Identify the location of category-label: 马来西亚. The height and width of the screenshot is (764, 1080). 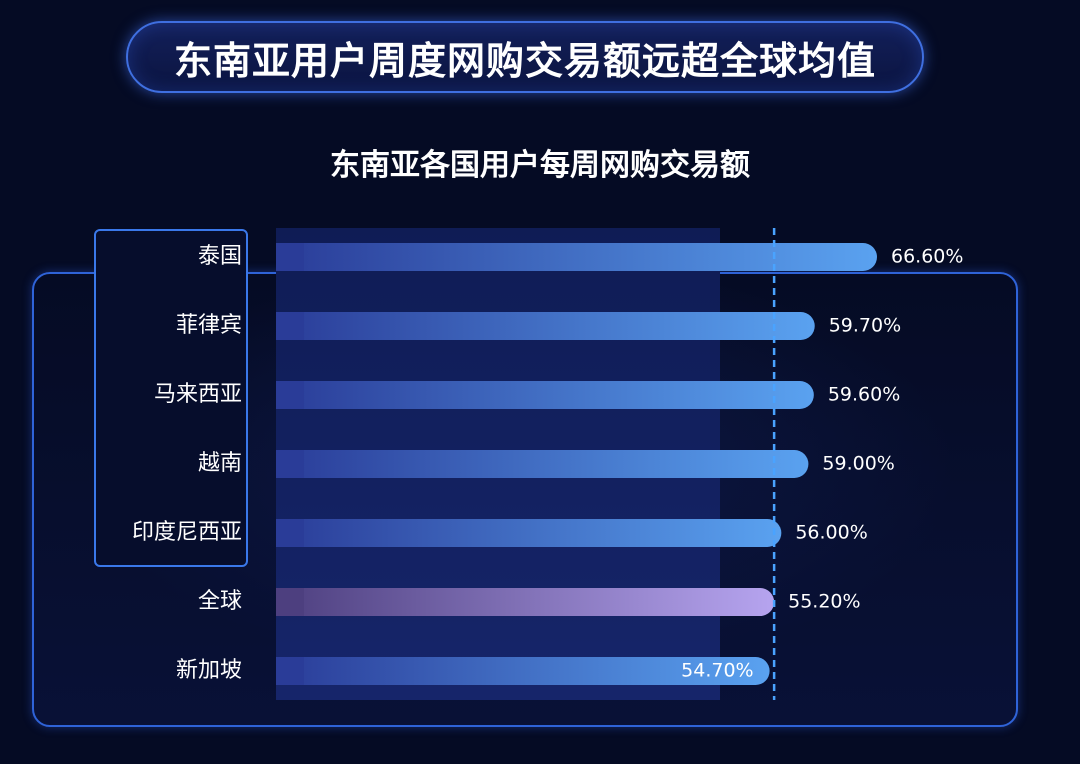
(198, 394).